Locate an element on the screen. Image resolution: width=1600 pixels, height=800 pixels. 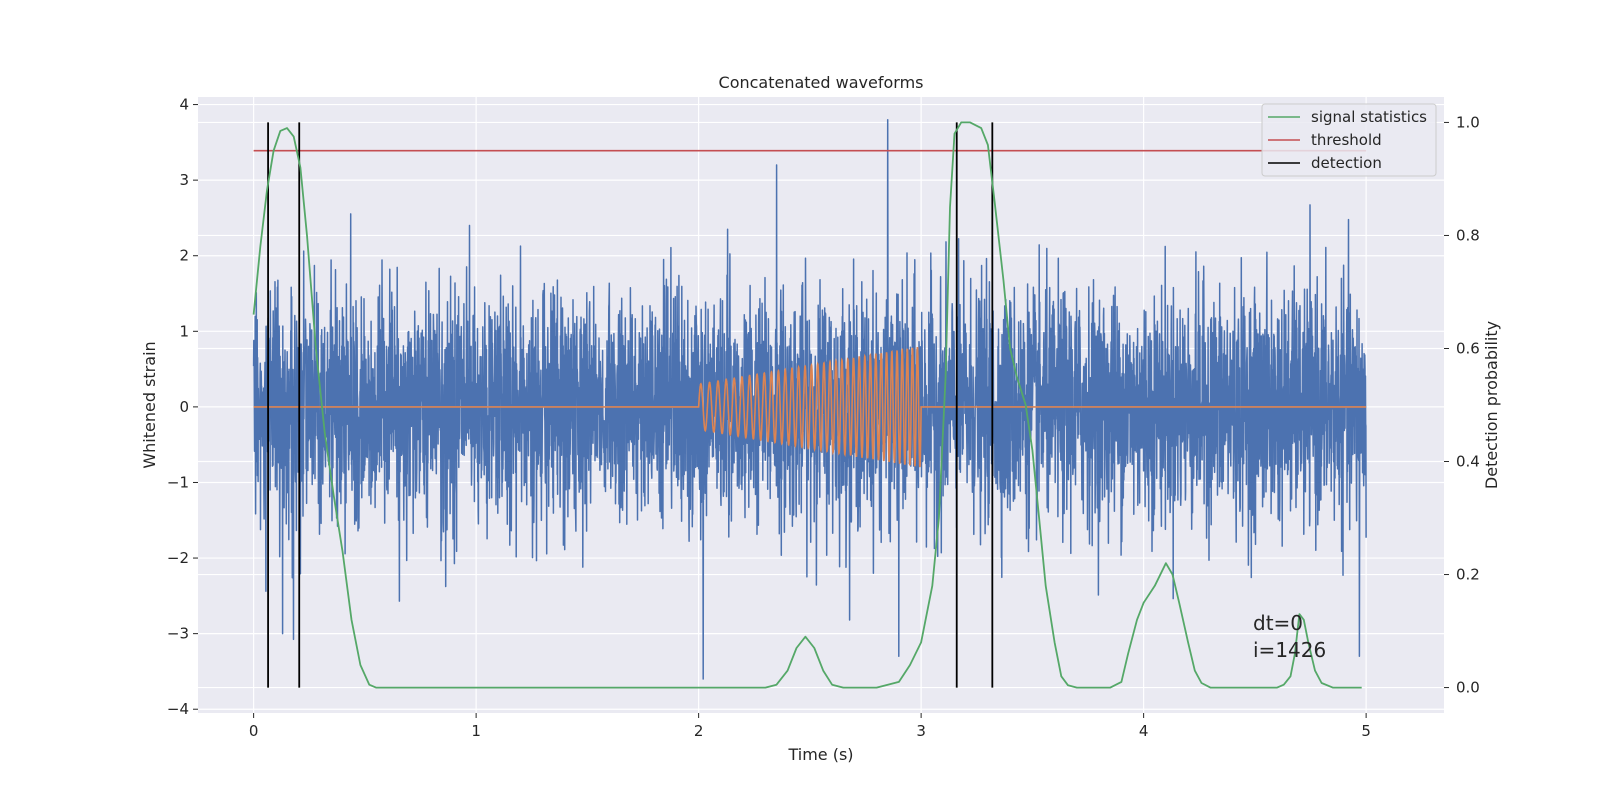
chart-title: Concatenated waveforms is located at coordinates (821, 82).